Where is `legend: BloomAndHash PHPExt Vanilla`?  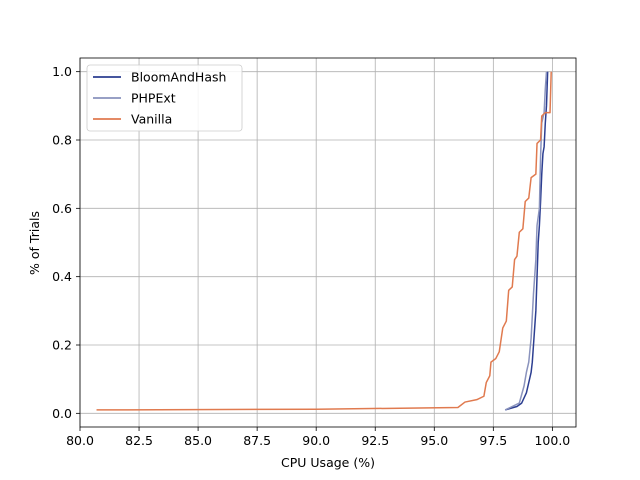
legend: BloomAndHash PHPExt Vanilla is located at coordinates (164, 98).